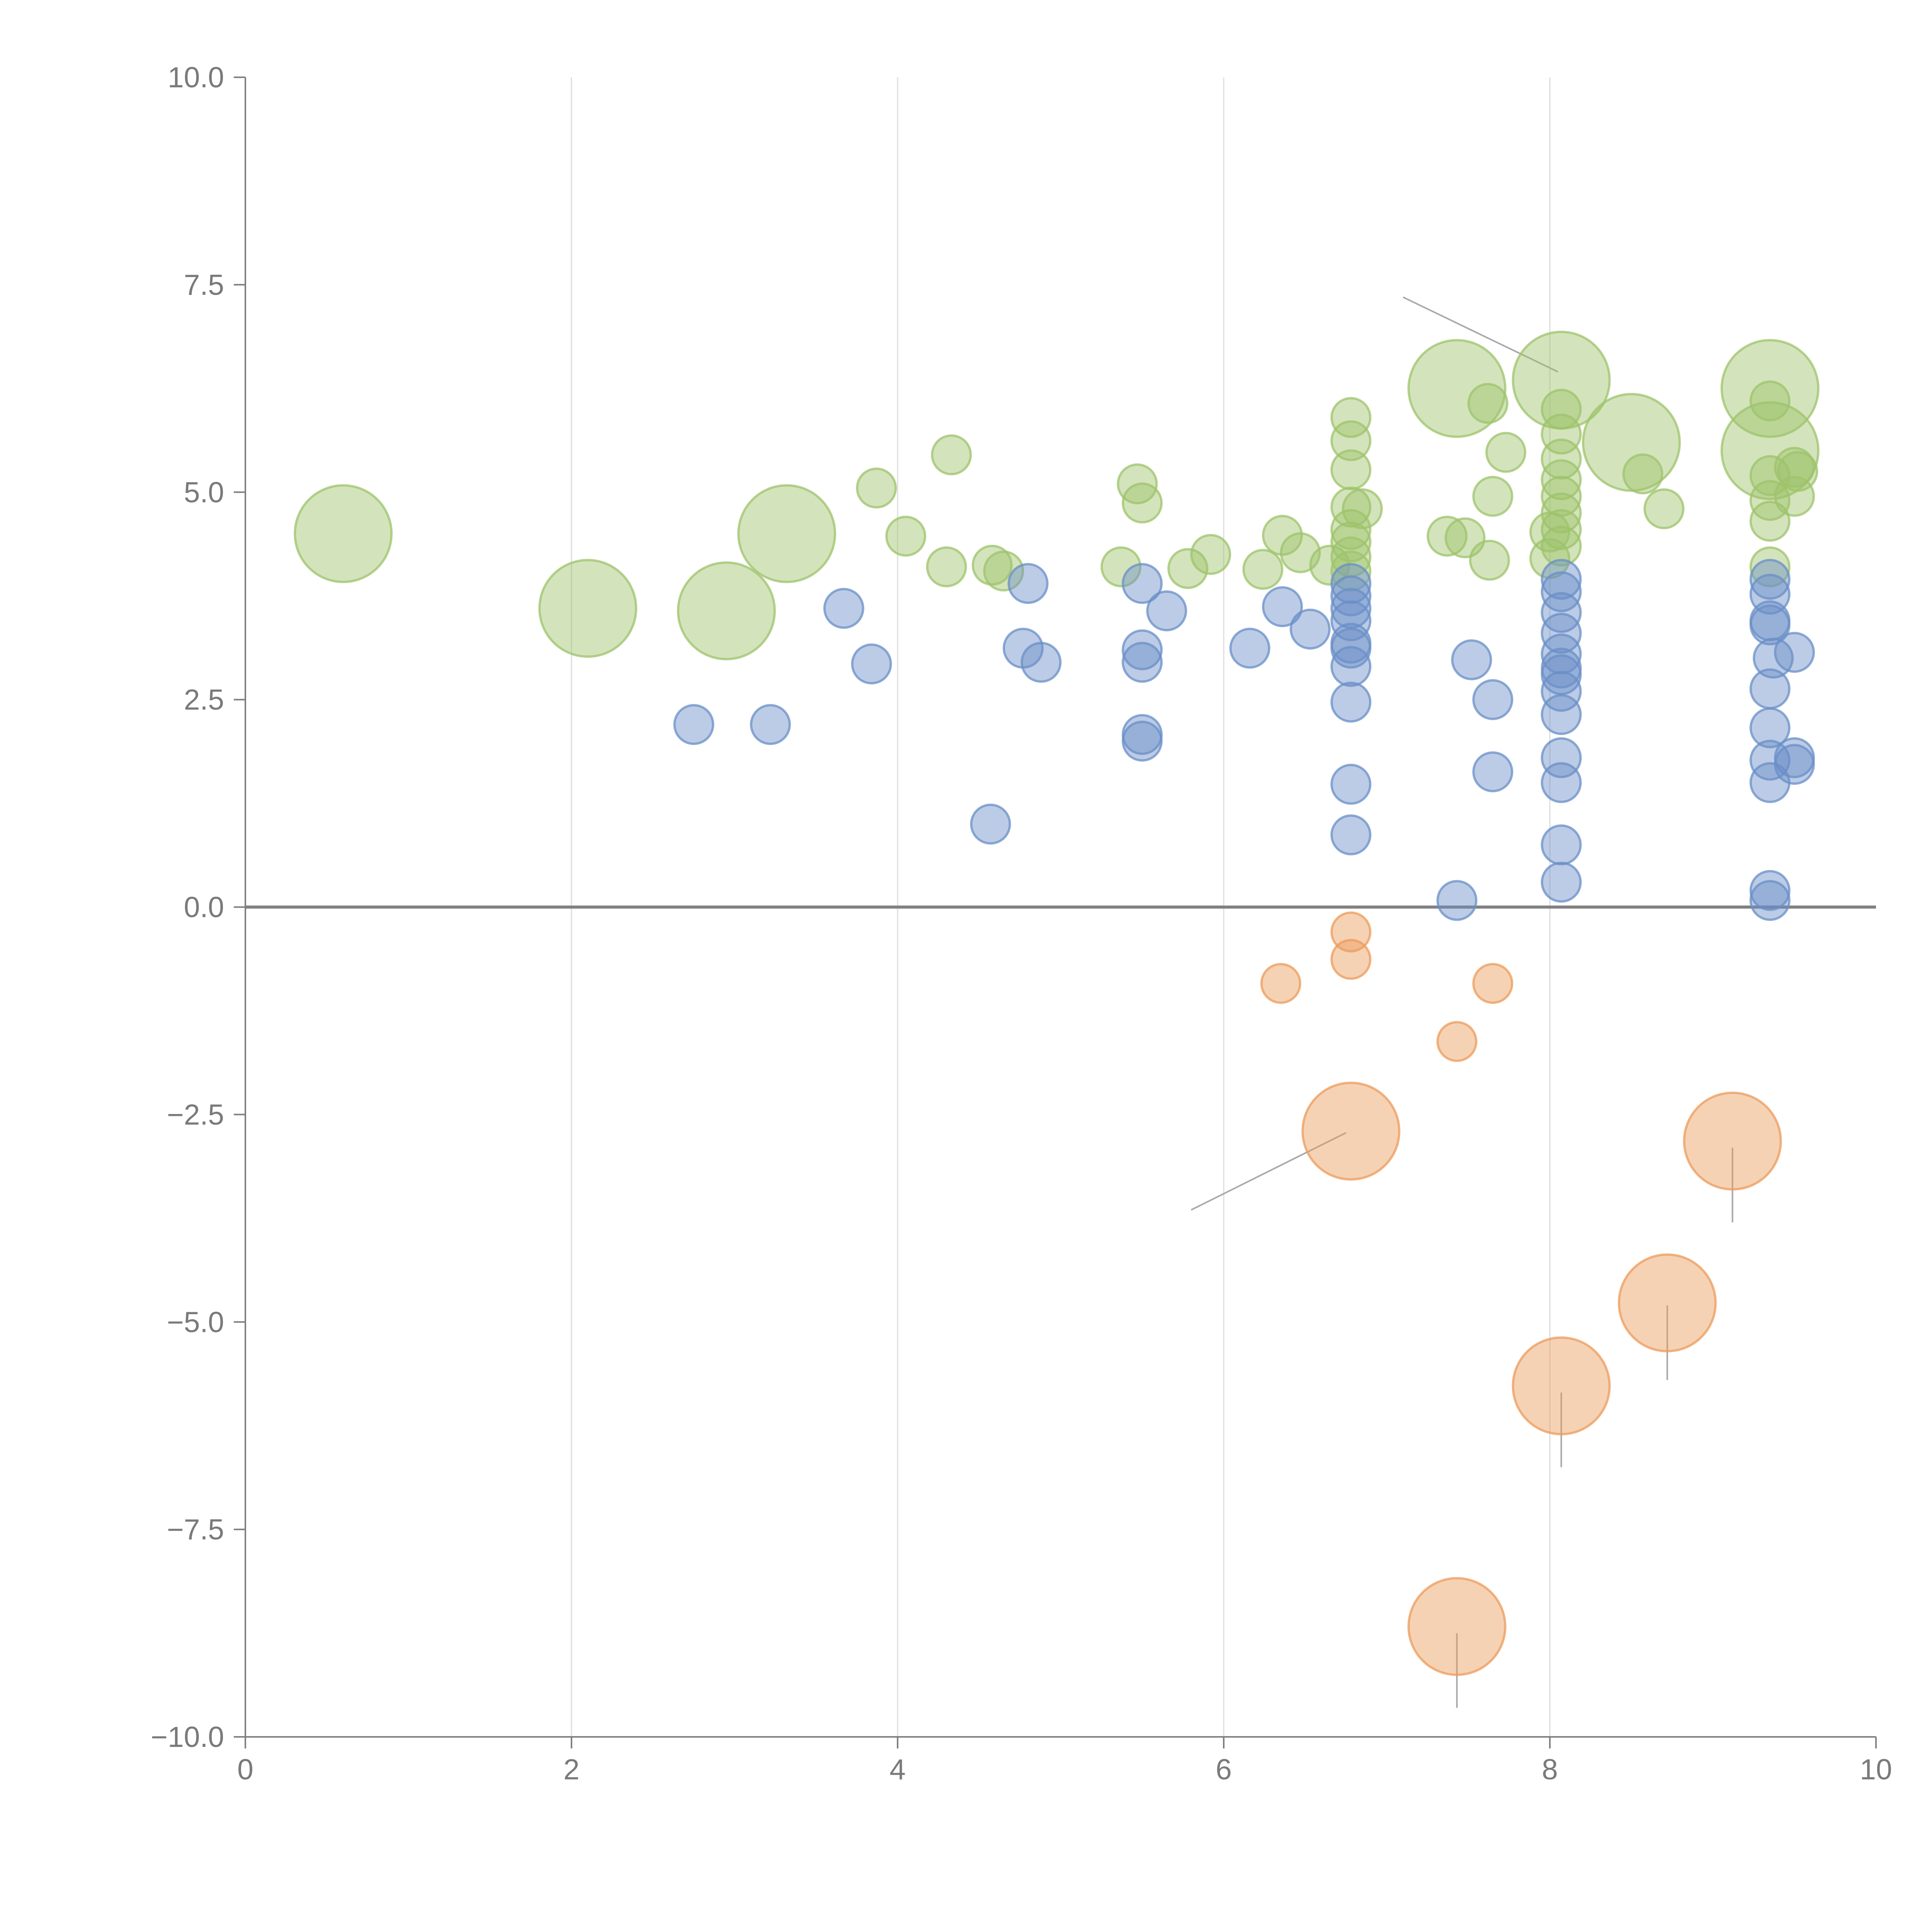 This screenshot has height=1932, width=1932. I want to click on y-tick-label: 2.5, so click(204, 700).